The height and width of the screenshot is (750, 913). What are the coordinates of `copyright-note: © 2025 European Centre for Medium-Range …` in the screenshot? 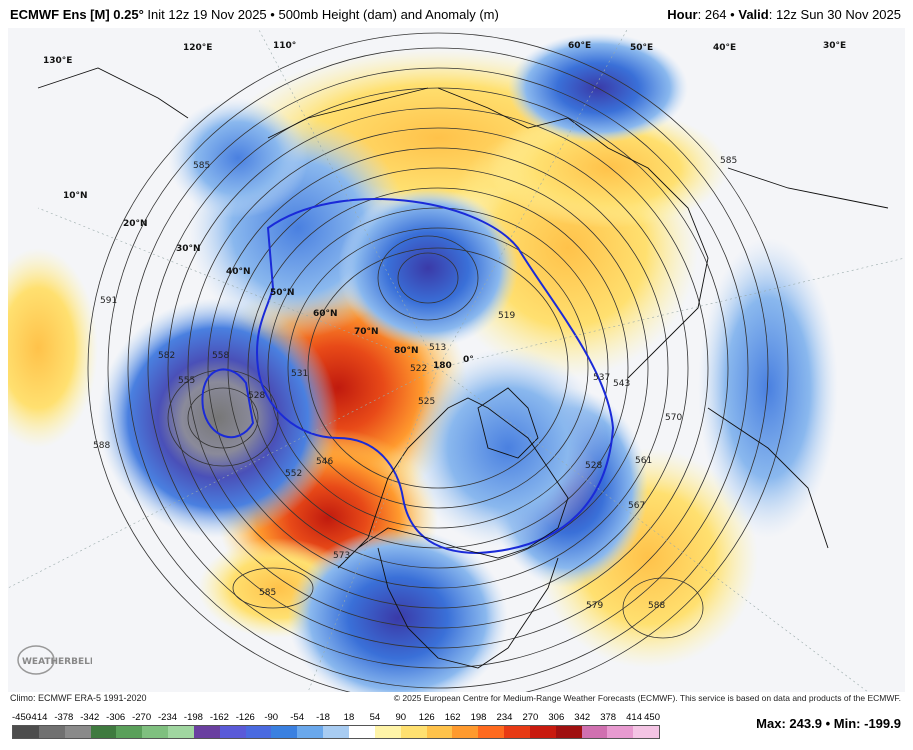 It's located at (647, 698).